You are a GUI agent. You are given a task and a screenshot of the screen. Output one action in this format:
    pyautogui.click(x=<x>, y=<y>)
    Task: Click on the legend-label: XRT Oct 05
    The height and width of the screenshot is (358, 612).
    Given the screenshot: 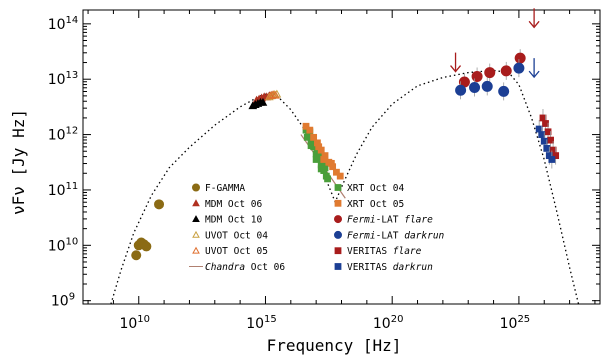 What is the action you would take?
    pyautogui.click(x=375, y=204)
    